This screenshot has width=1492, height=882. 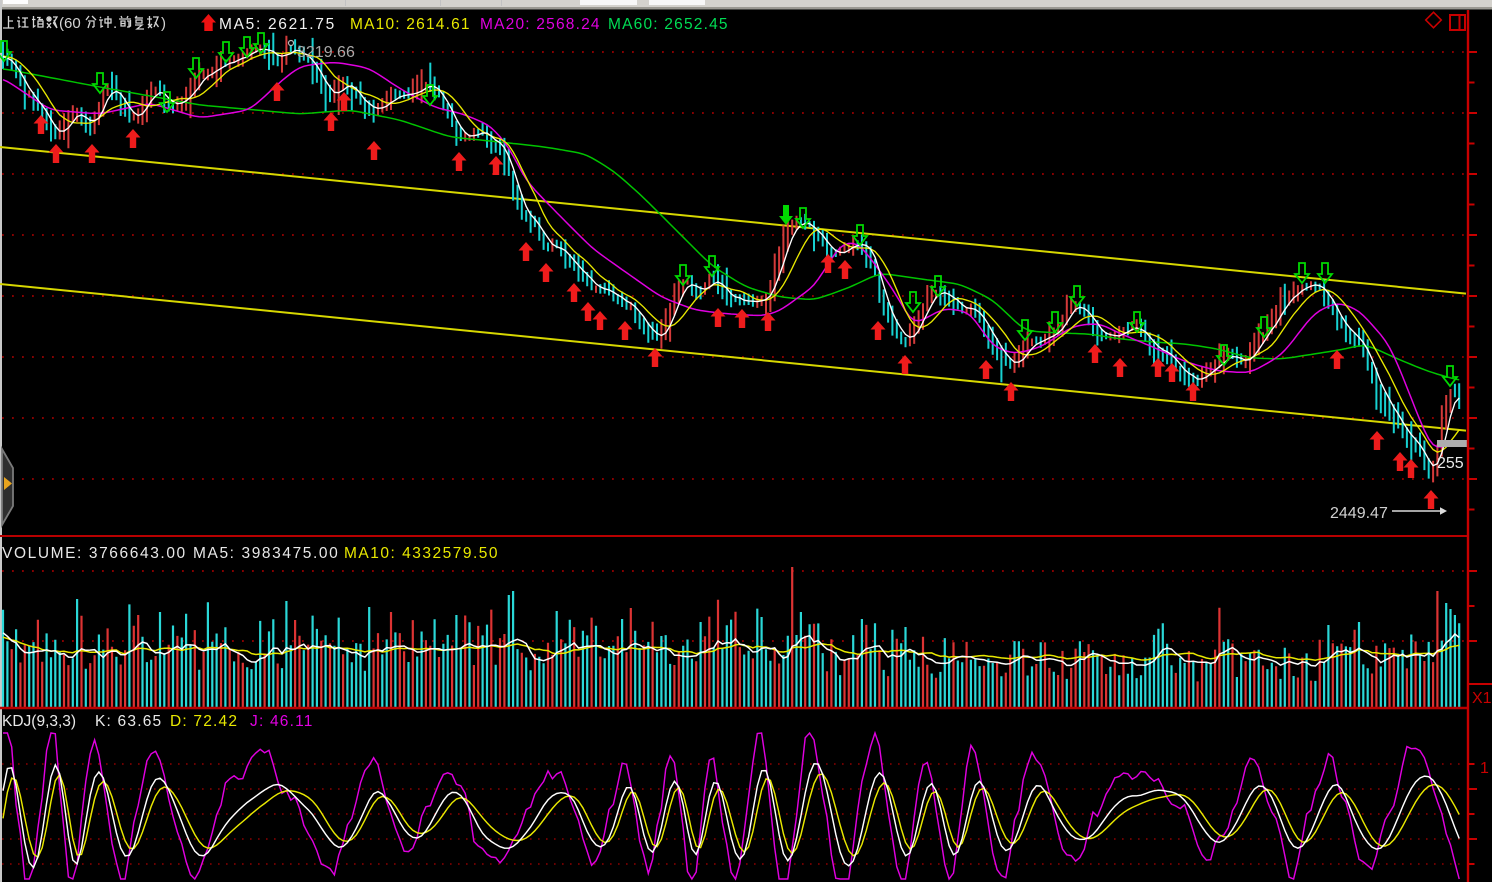 What do you see at coordinates (39, 721) in the screenshot?
I see `svg-text: KDJ(9,3,3)` at bounding box center [39, 721].